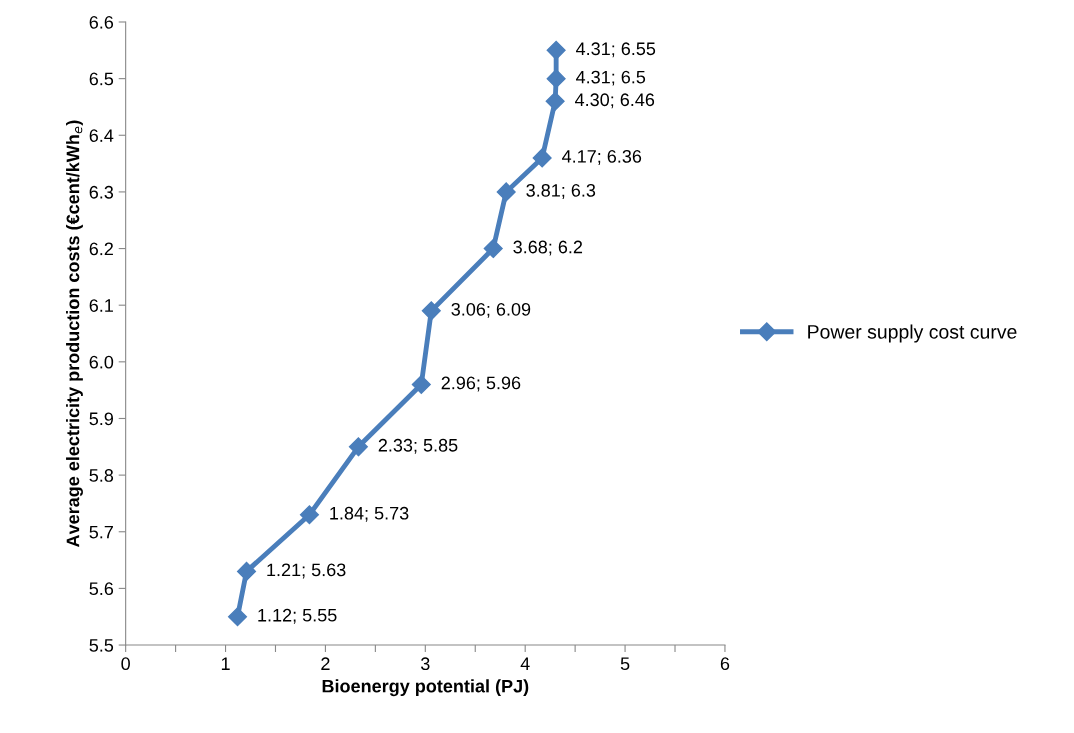  What do you see at coordinates (602, 157) in the screenshot?
I see `data-label: 4.17; 6.36` at bounding box center [602, 157].